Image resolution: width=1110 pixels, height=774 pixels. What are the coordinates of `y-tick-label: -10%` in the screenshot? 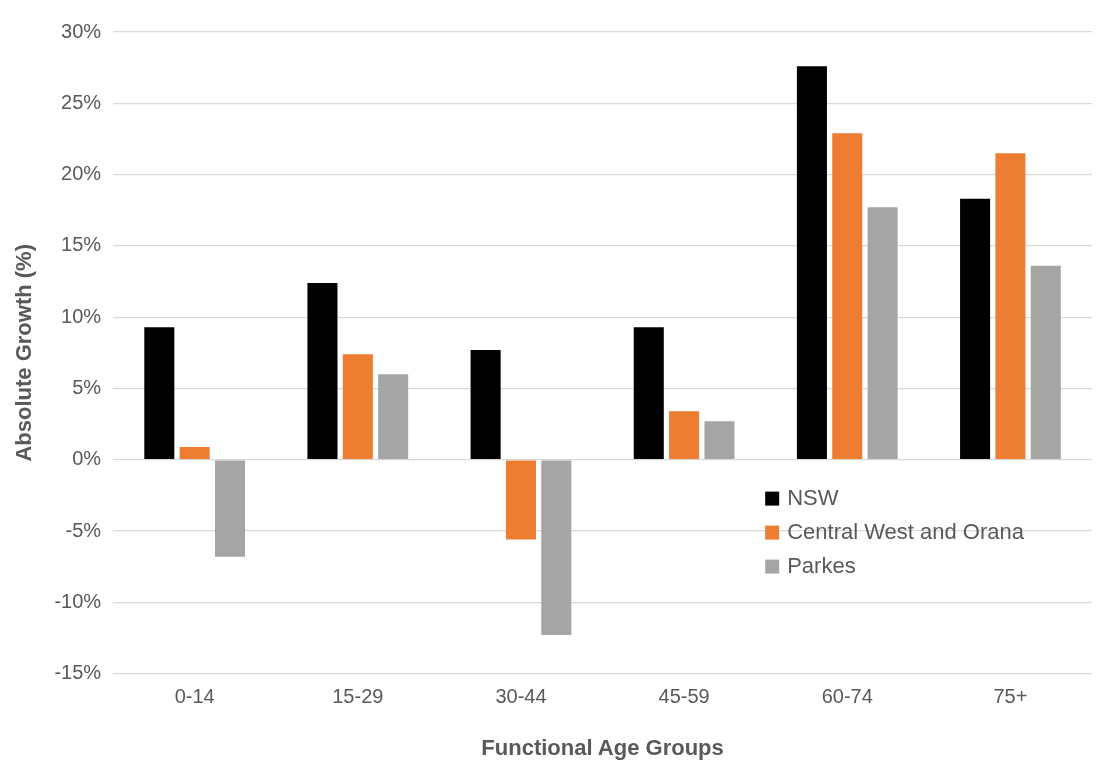 It's located at (78, 600).